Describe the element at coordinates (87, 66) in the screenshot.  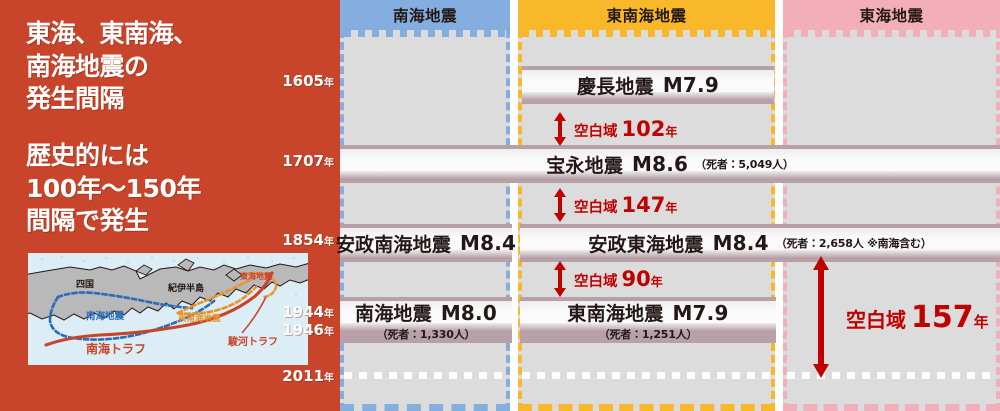
I see `headline-line-2: 南海地震の` at that location.